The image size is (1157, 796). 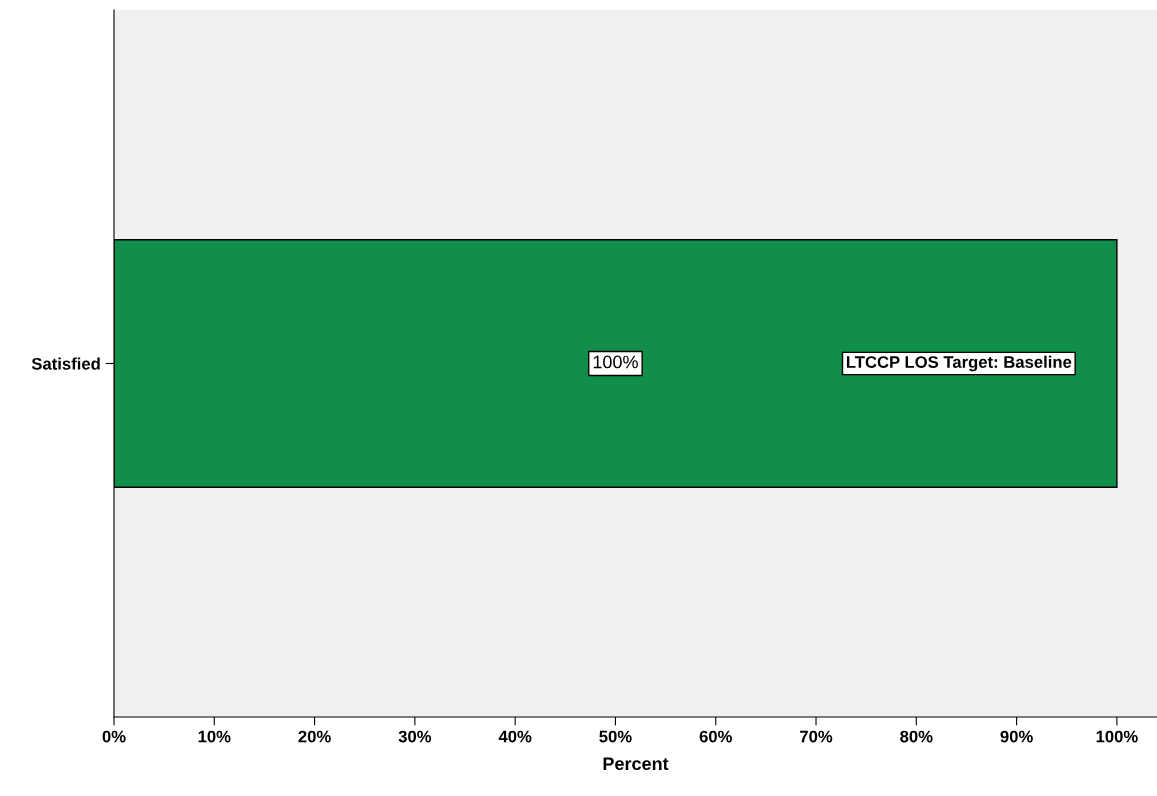 I want to click on x-tick-label: 100%, so click(x=1117, y=736).